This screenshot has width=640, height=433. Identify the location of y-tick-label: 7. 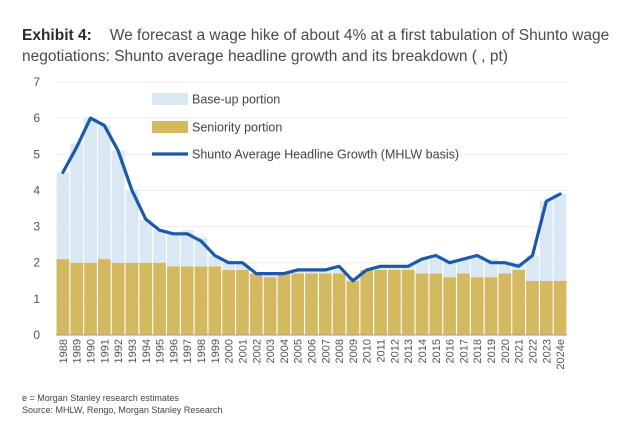
(36, 82).